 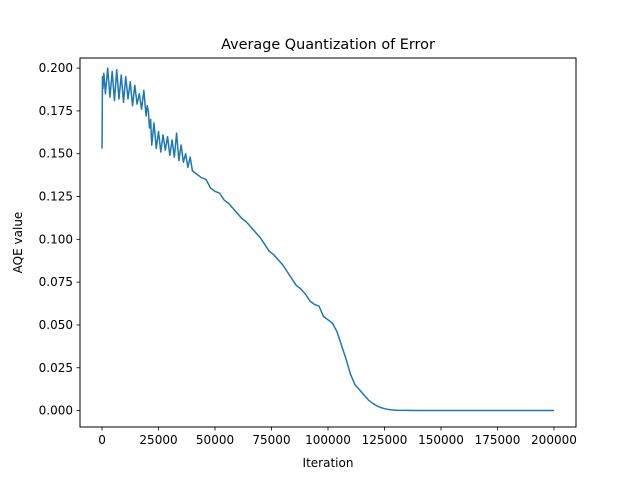 What do you see at coordinates (56, 197) in the screenshot?
I see `y-tick-label: 0.125` at bounding box center [56, 197].